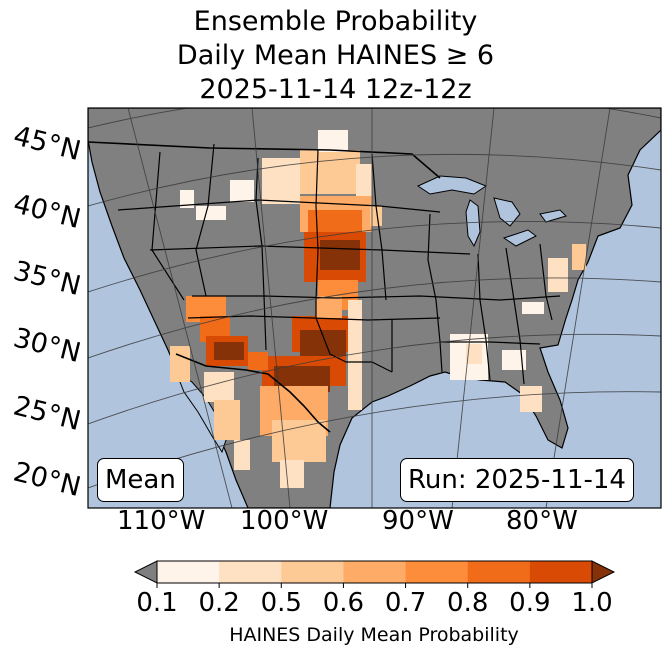 This screenshot has height=658, width=671. I want to click on colorbar-tick-label: 0.1, so click(157, 603).